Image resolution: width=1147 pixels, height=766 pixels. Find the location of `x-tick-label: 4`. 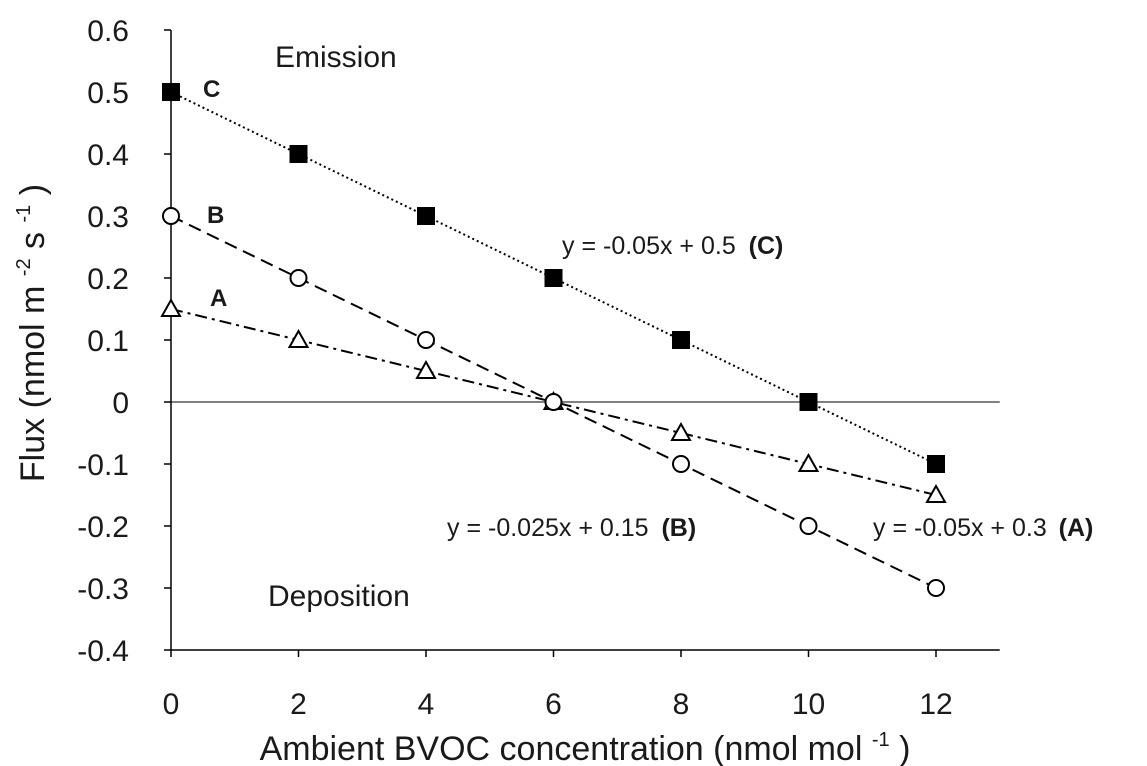

x-tick-label: 4 is located at coordinates (426, 704).